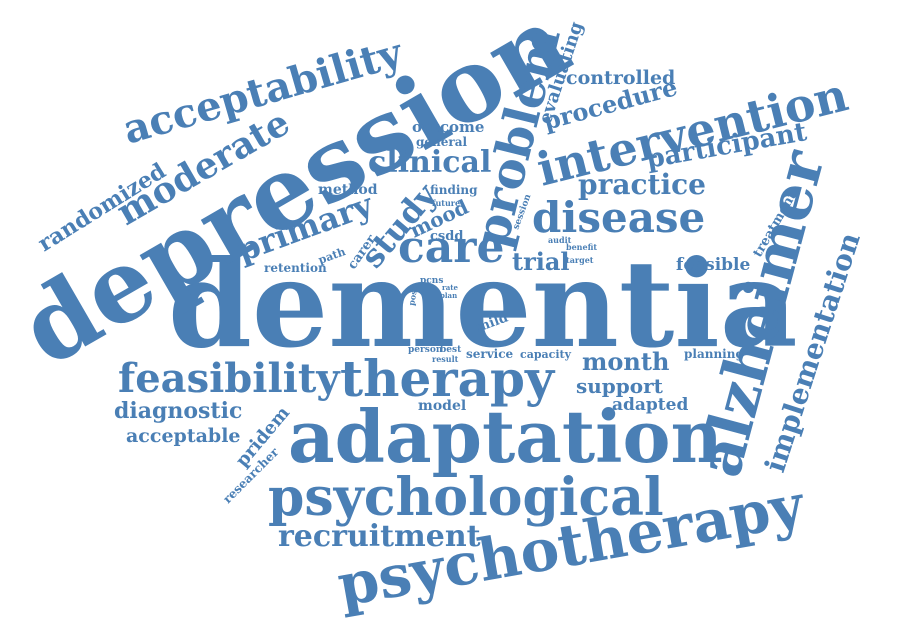  Describe the element at coordinates (560, 240) in the screenshot. I see `word-audit: audit` at that location.